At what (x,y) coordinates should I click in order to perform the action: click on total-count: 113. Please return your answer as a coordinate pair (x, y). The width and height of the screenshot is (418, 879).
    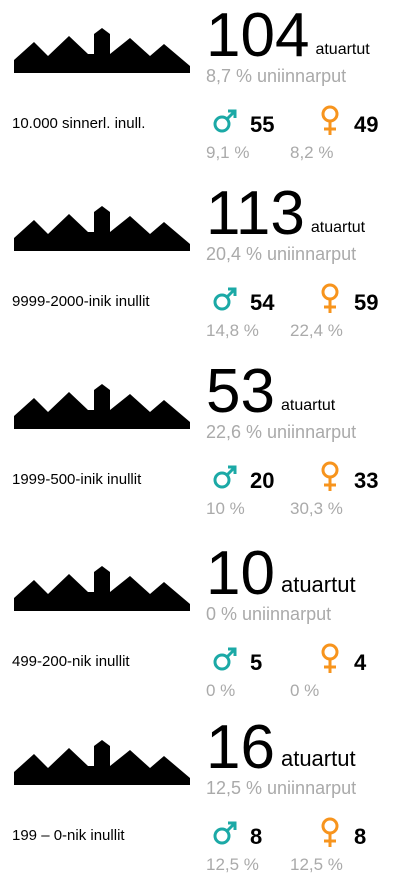
    Looking at the image, I should click on (255, 213).